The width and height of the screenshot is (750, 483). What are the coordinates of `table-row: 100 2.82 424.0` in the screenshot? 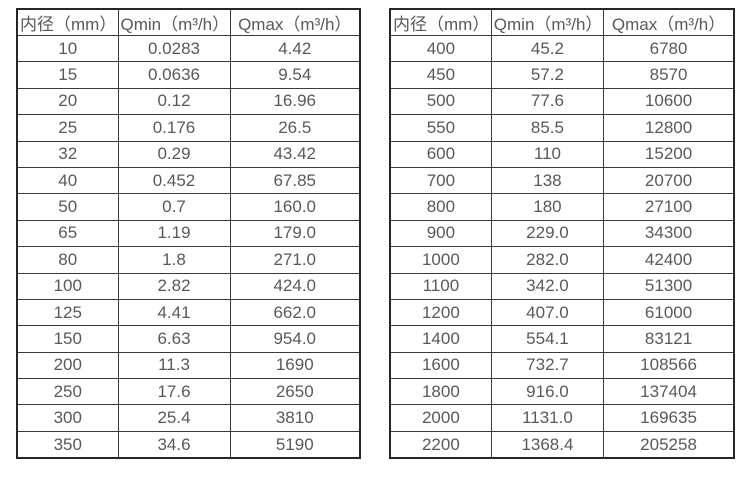 It's located at (188, 286).